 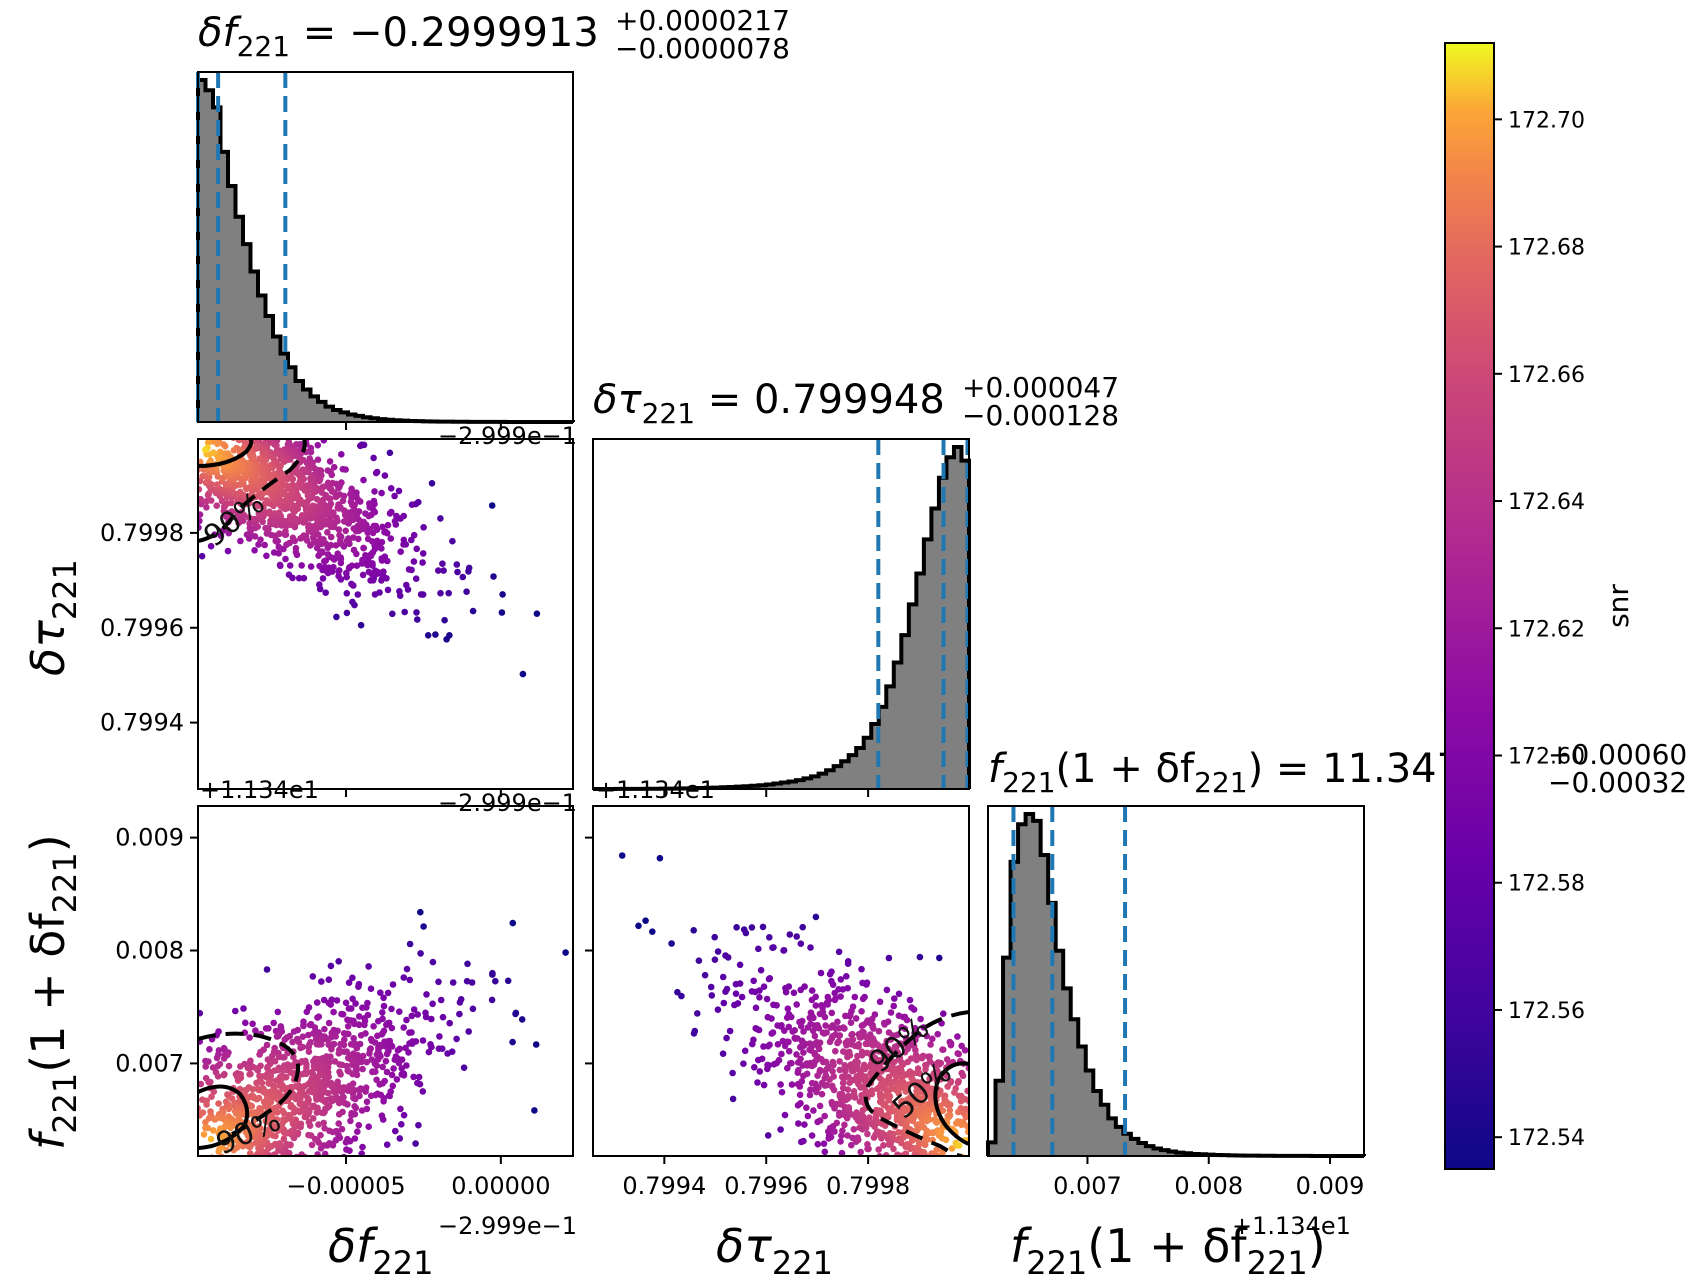 What do you see at coordinates (385, 247) in the screenshot?
I see `panel-frame-df-hist` at bounding box center [385, 247].